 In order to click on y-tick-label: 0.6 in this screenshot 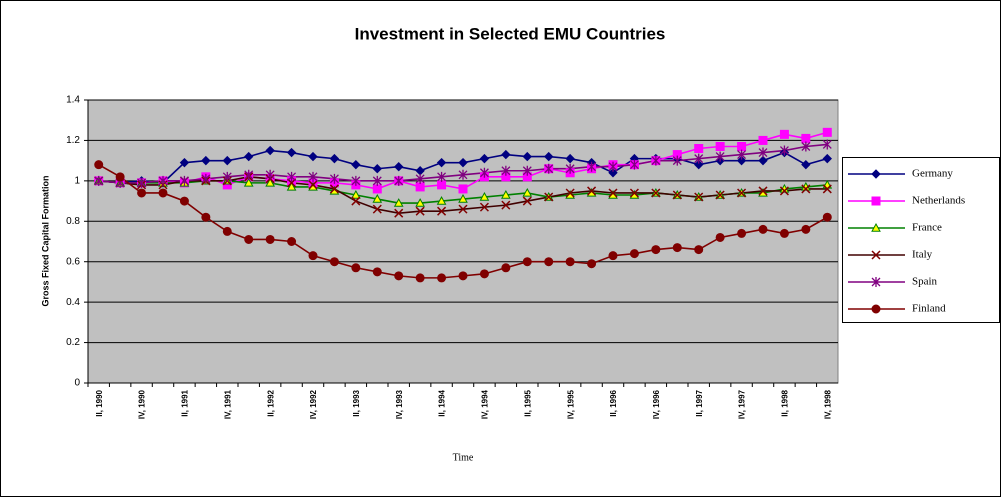, I will do `click(73, 261)`.